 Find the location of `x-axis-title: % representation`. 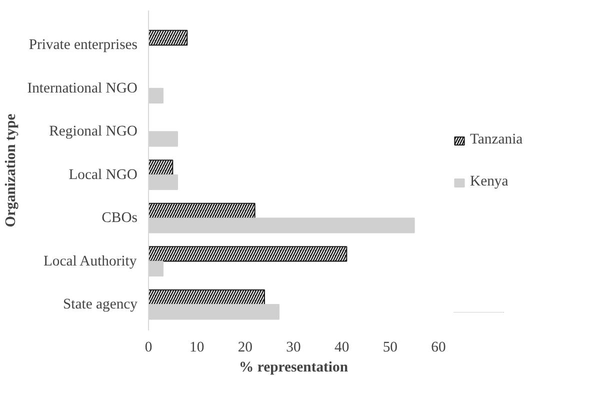

x-axis-title: % representation is located at coordinates (293, 368).